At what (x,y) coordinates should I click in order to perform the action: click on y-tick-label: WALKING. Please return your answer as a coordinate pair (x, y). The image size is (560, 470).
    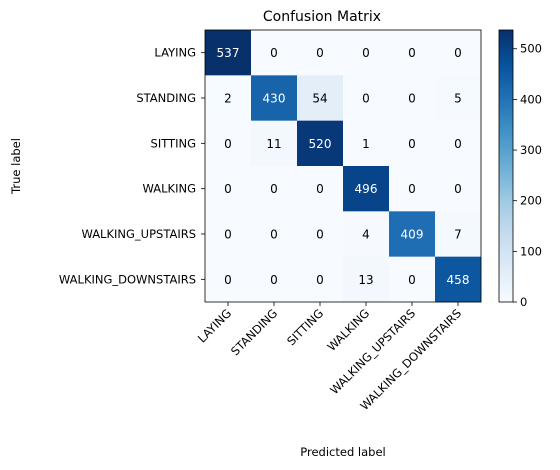
    Looking at the image, I should click on (169, 189).